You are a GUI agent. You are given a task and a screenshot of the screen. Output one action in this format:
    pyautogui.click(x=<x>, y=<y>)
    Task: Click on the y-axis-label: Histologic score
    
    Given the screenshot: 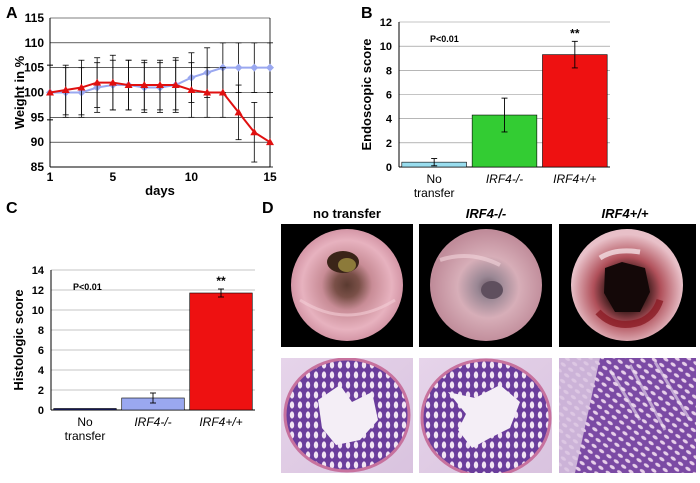 What is the action you would take?
    pyautogui.click(x=18, y=339)
    